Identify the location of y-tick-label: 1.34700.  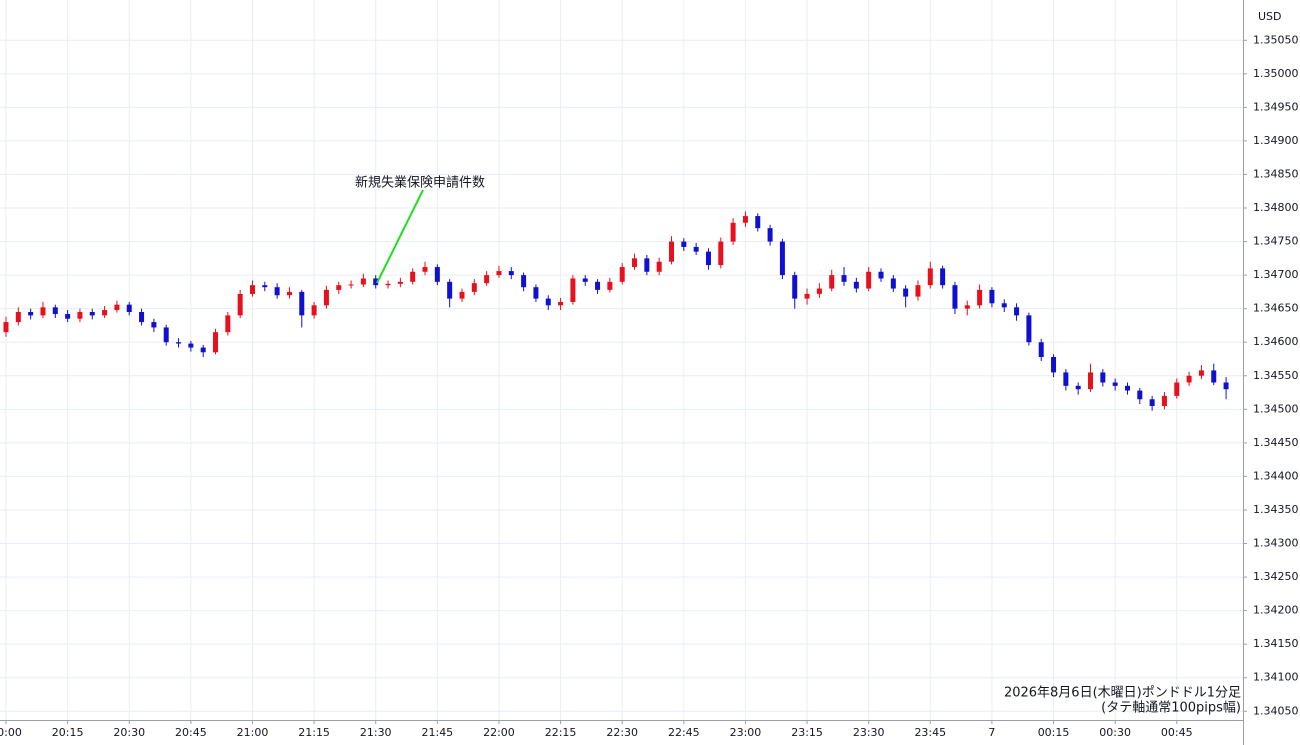
(1276, 274).